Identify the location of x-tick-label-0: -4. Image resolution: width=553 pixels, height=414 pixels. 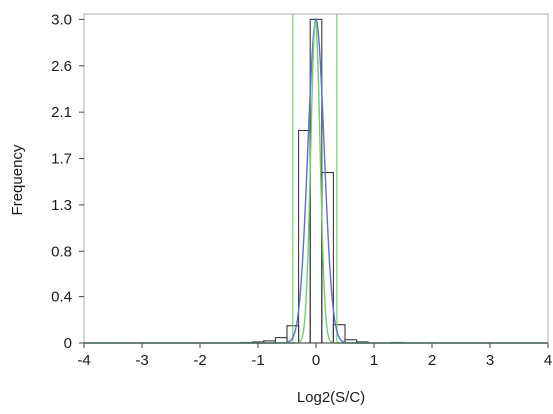
(83, 360).